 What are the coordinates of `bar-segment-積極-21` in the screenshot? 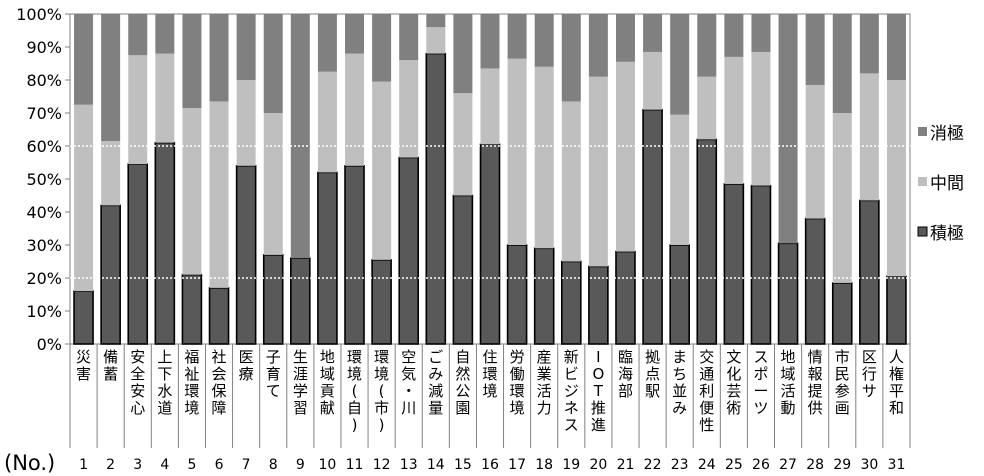 It's located at (625, 297).